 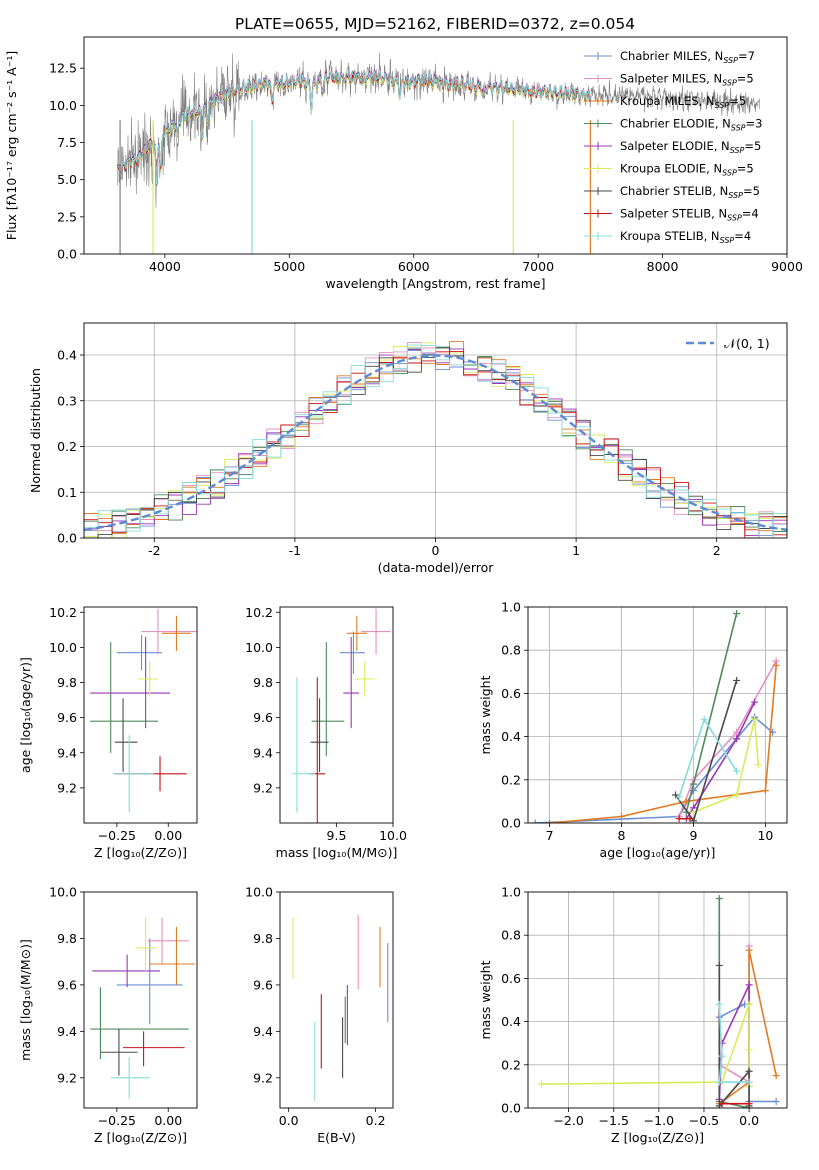 What do you see at coordinates (687, 57) in the screenshot?
I see `legend-label: Chabrier MILES, NSSP=7` at bounding box center [687, 57].